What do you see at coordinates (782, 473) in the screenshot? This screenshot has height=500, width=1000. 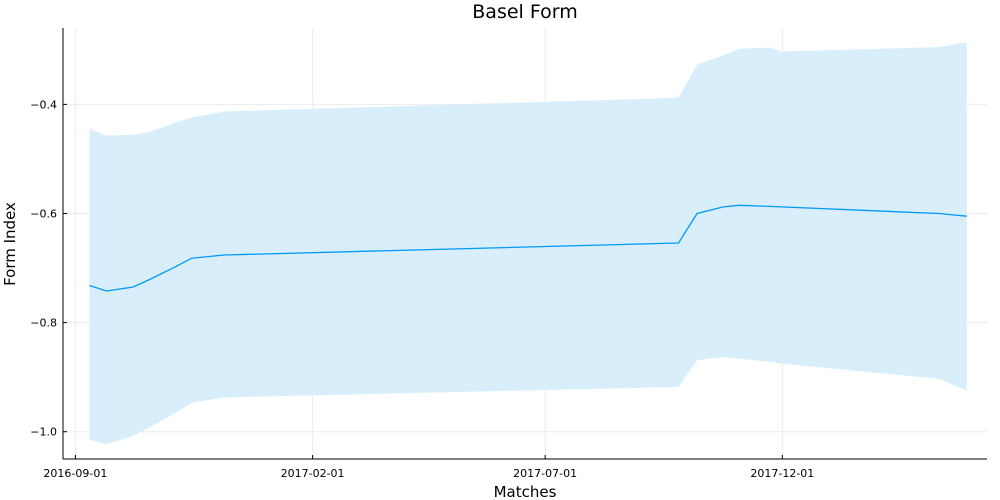 I see `x-tick-label: 2017-12-01` at bounding box center [782, 473].